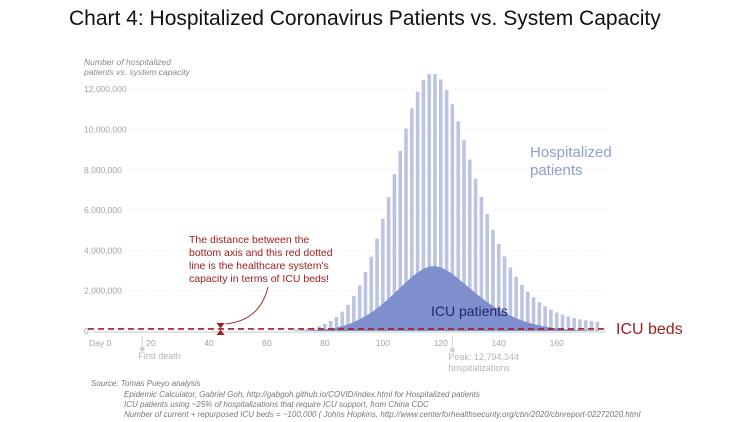 Image resolution: width=750 pixels, height=422 pixels. I want to click on x-tick-label: 40, so click(209, 343).